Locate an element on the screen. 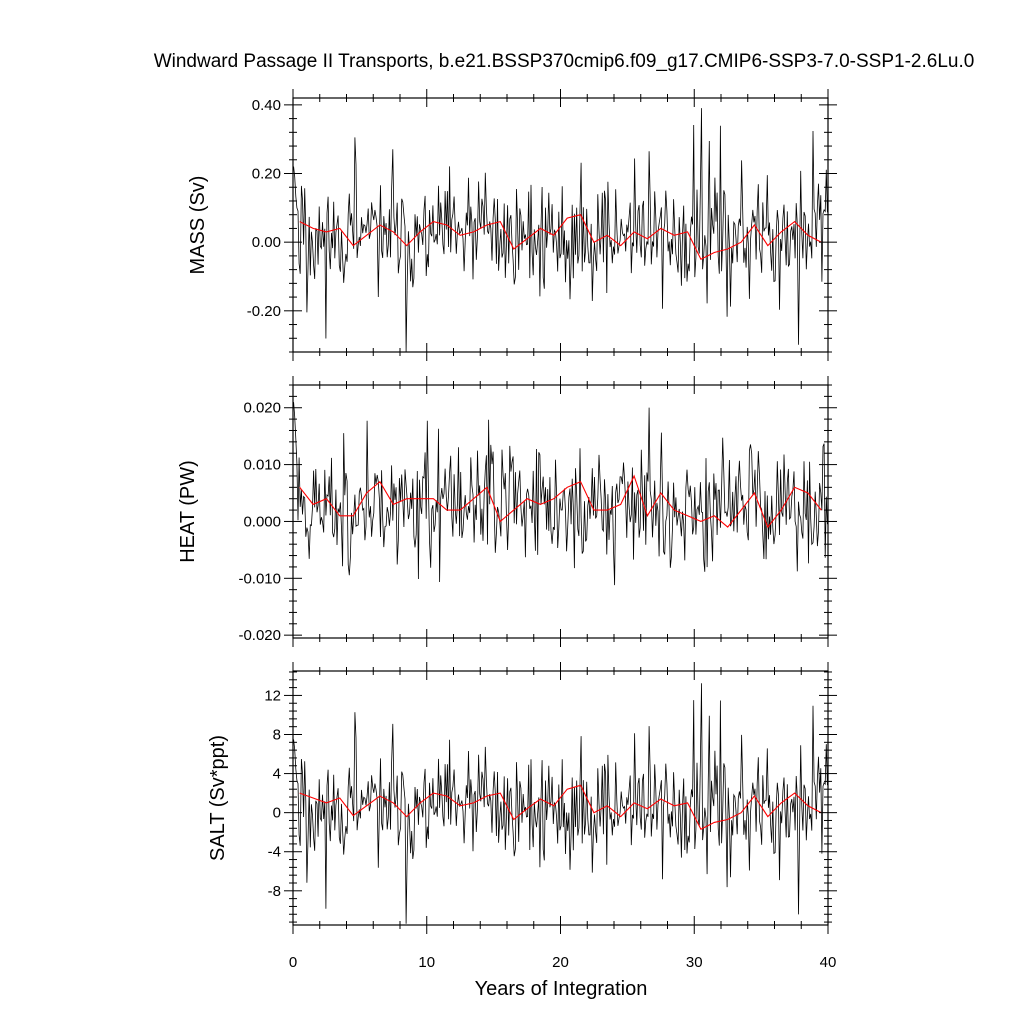  x-tick-label: 40 is located at coordinates (828, 962).